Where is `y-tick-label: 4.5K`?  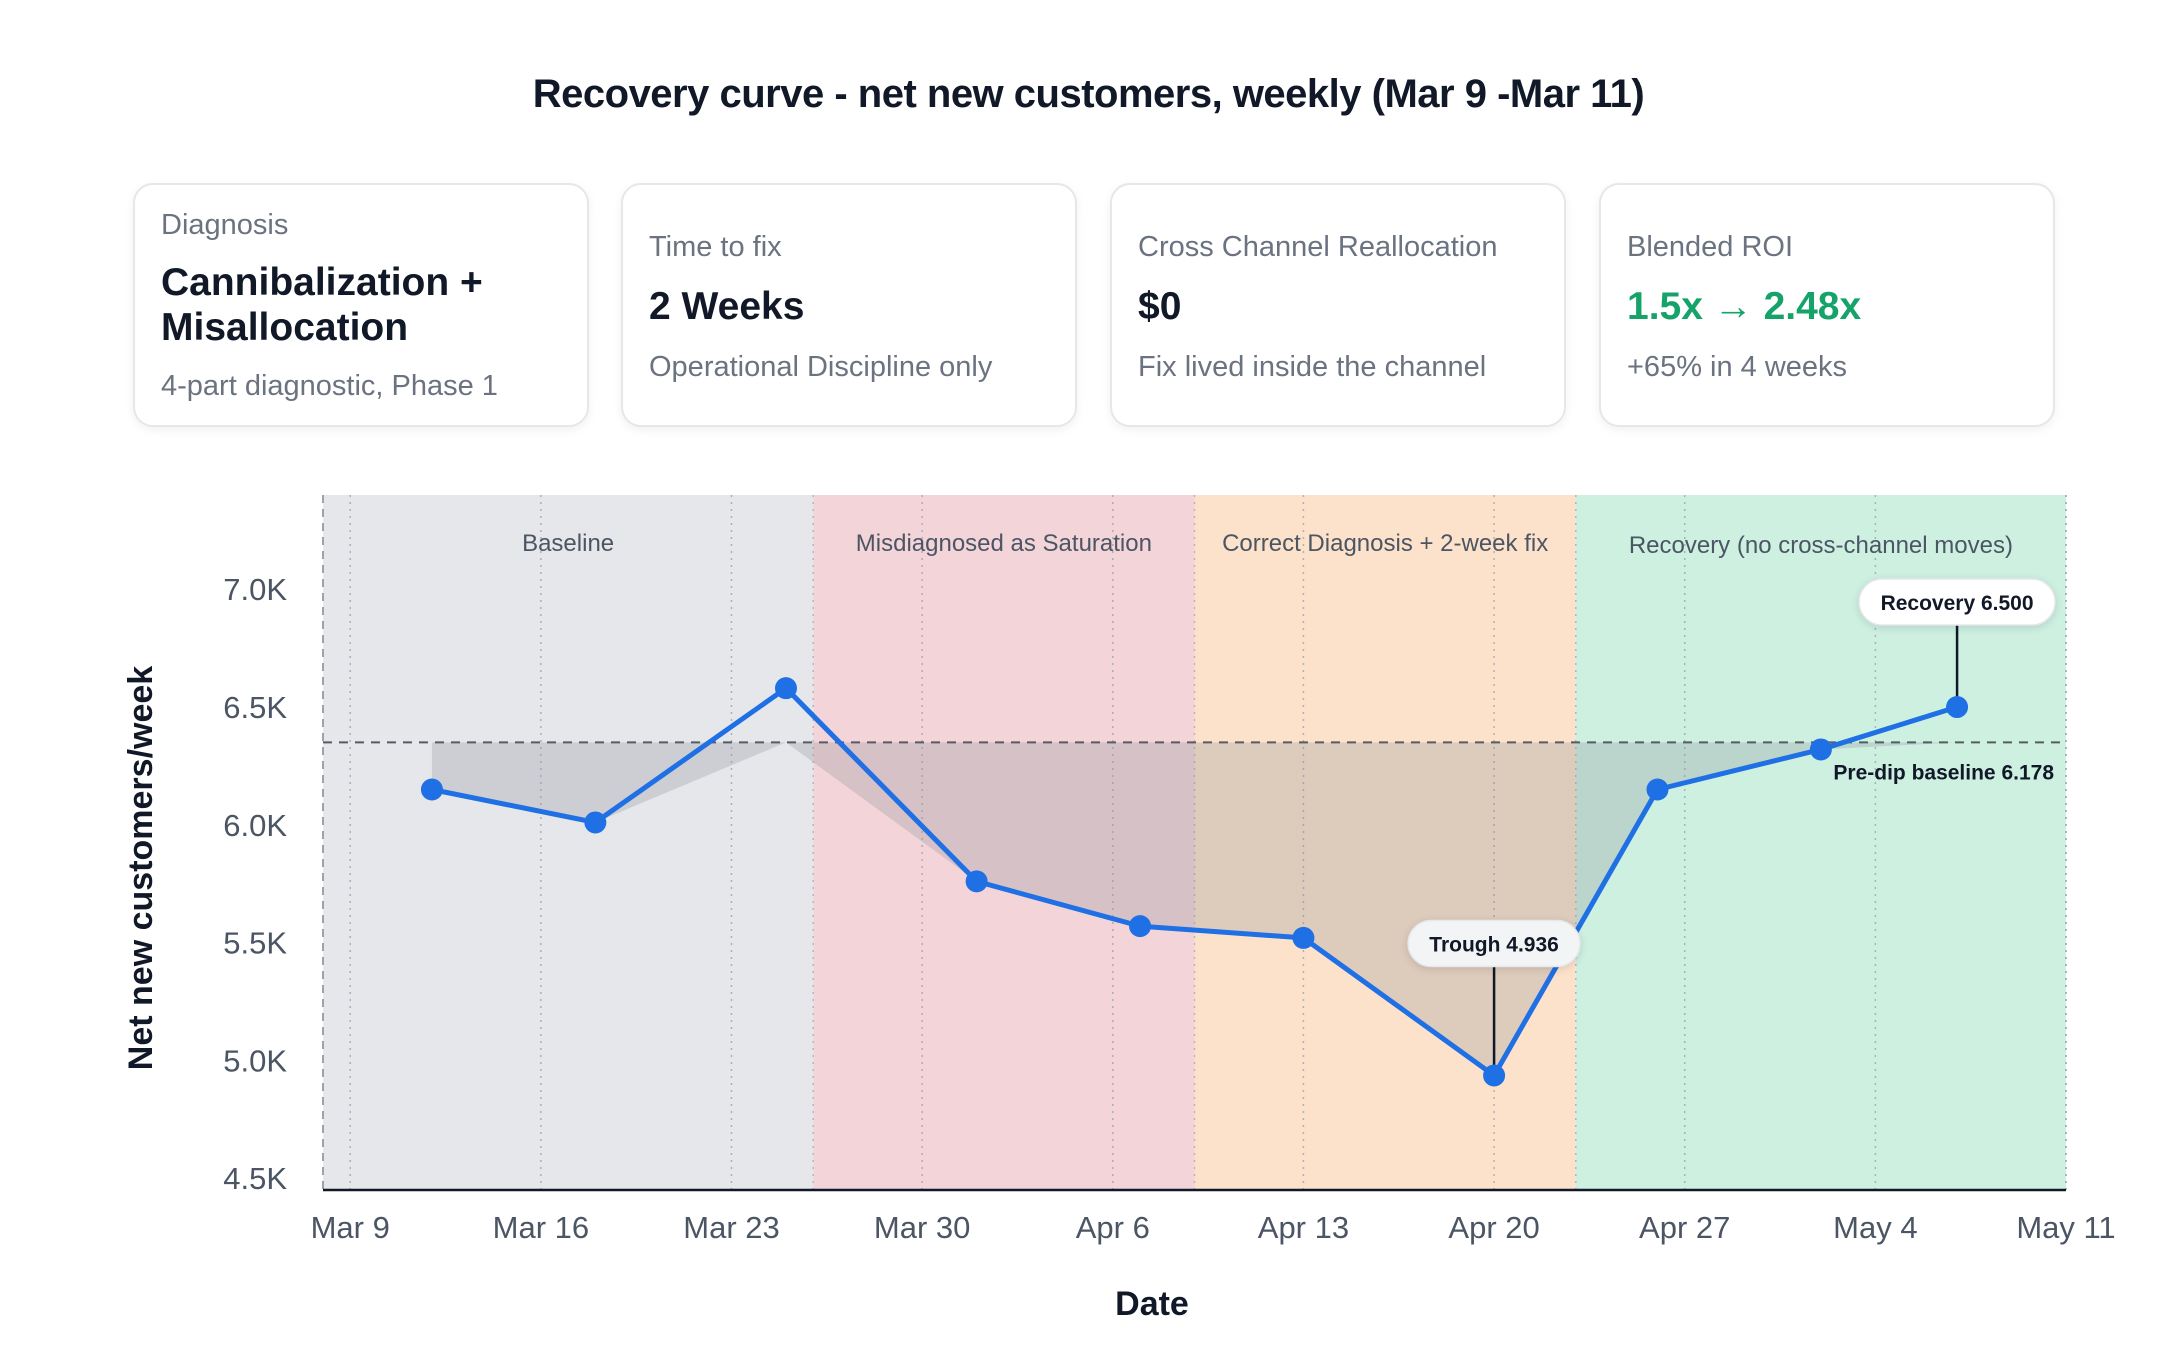
y-tick-label: 4.5K is located at coordinates (255, 1178).